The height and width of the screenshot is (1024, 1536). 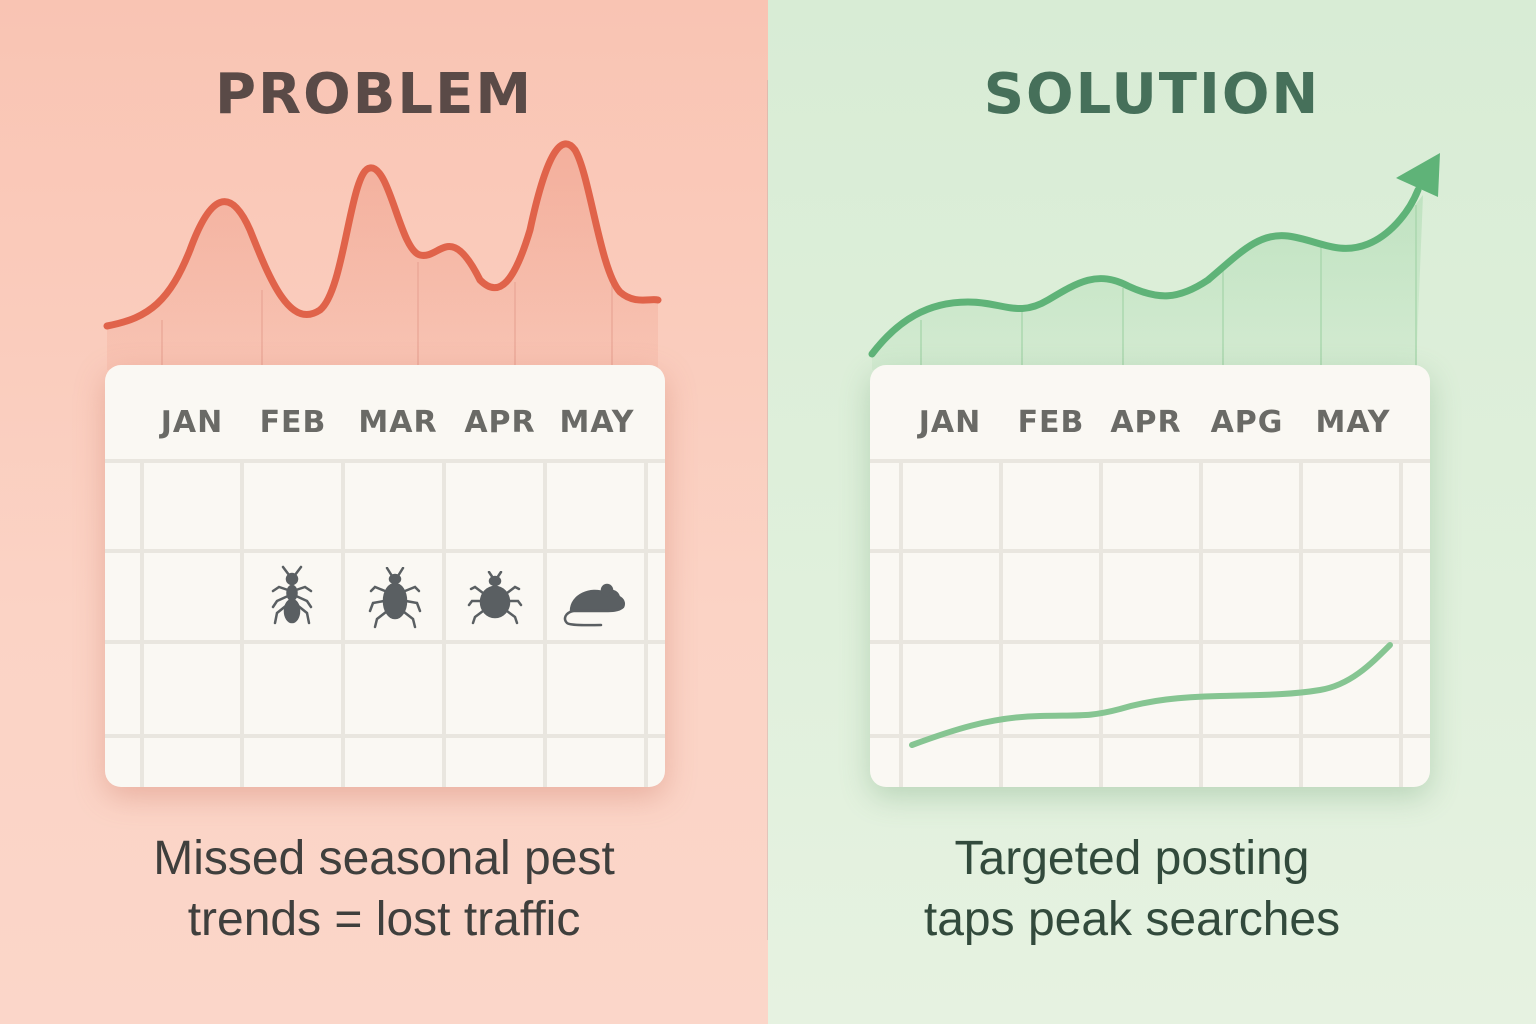 I want to click on problem-trend-chart, so click(x=382, y=255).